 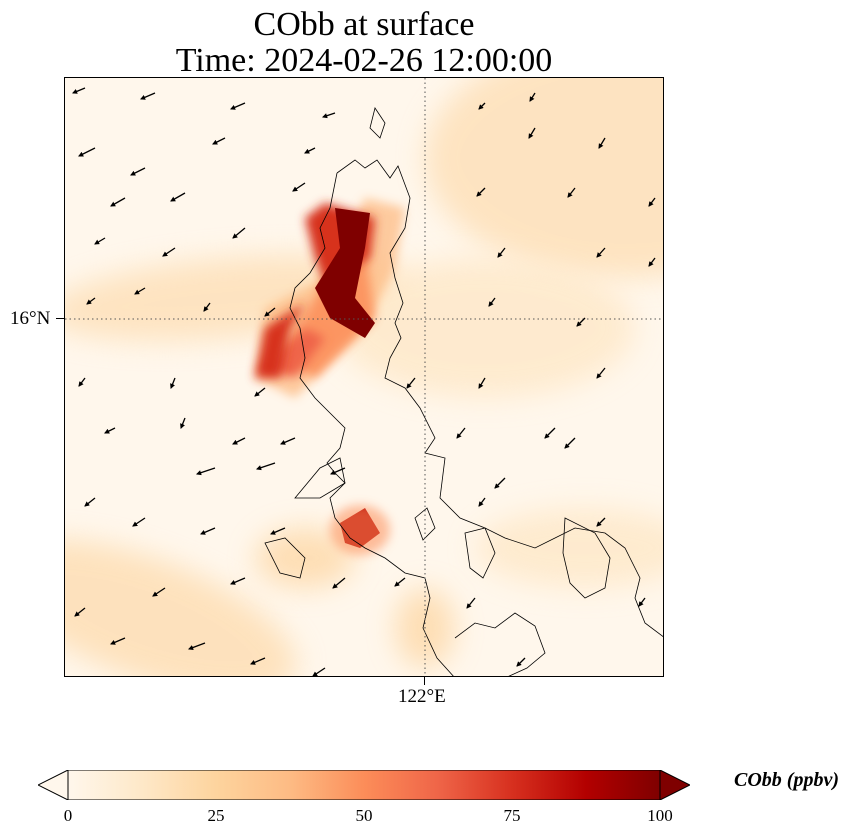 I want to click on map-subtitle-time: Time: 2024-02-26 12:00:00, so click(x=364, y=60).